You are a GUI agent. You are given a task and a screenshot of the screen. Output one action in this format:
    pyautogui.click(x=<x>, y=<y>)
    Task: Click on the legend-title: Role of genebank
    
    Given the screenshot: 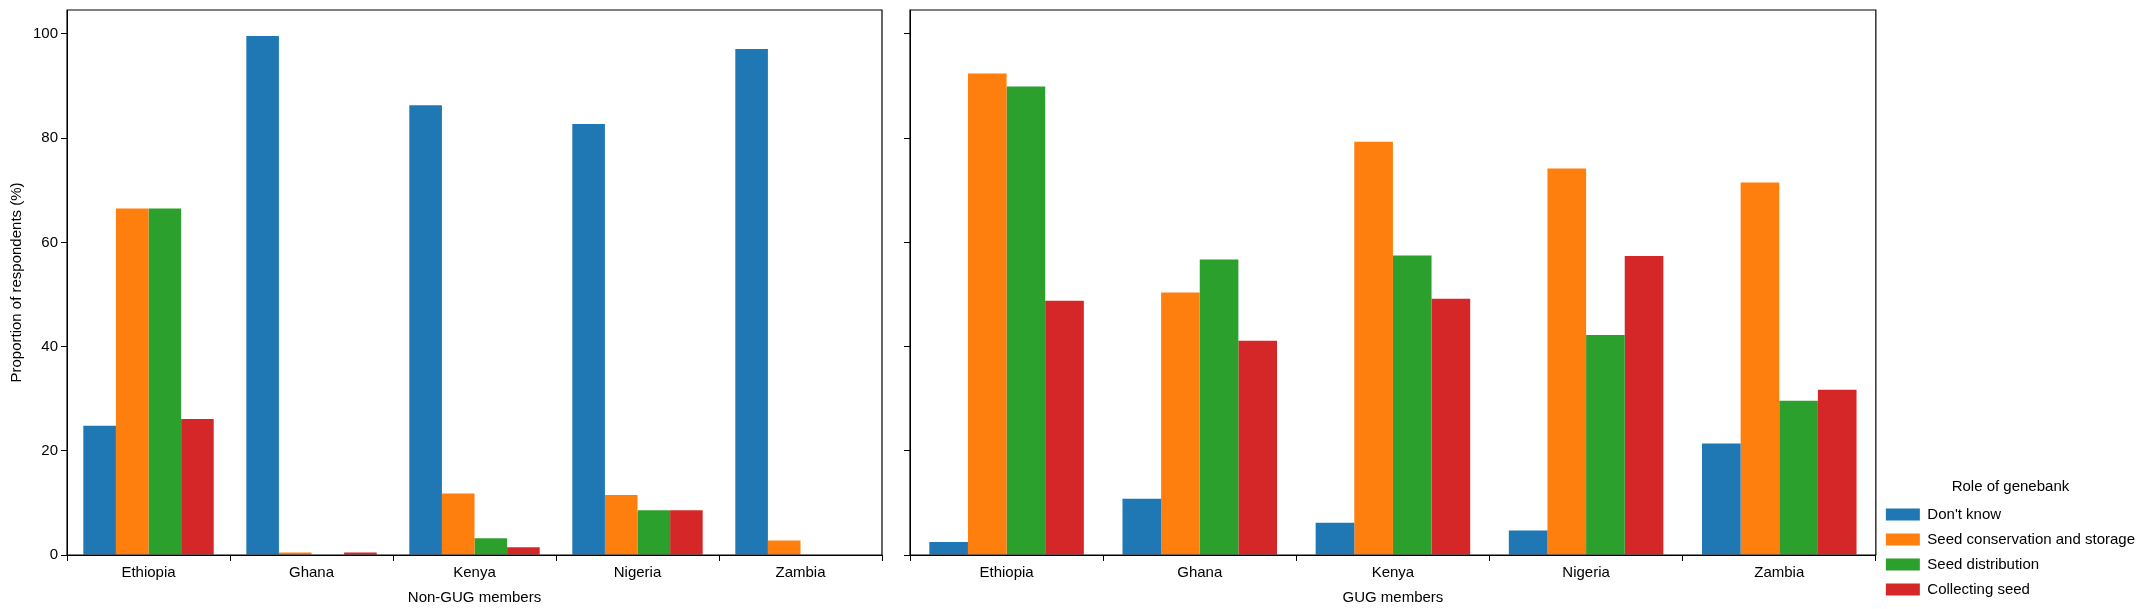 What is the action you would take?
    pyautogui.click(x=2010, y=485)
    